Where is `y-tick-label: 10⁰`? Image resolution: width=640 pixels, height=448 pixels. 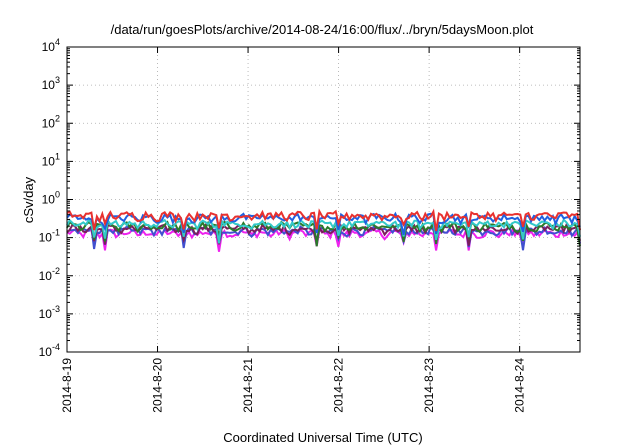
y-tick-label: 10⁰ is located at coordinates (51, 198).